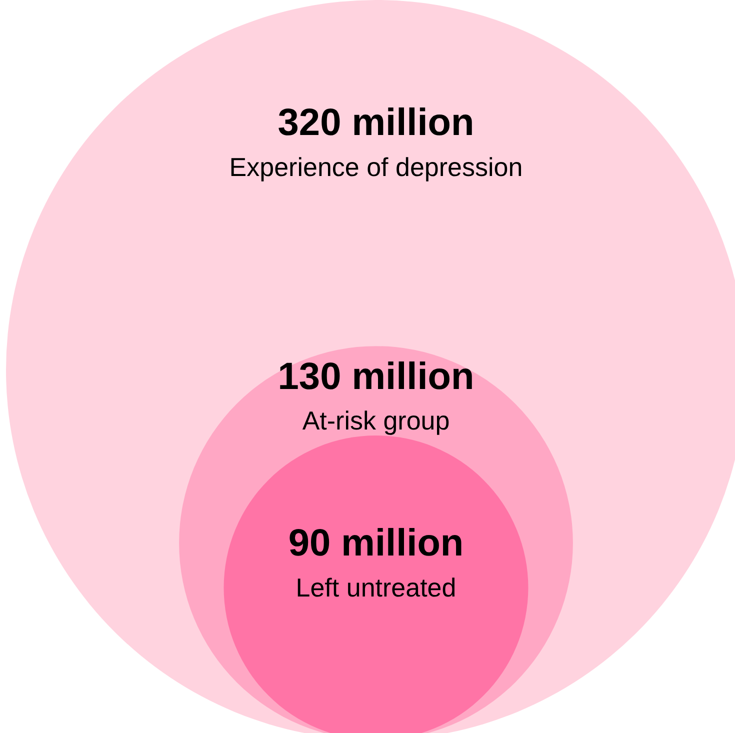  I want to click on category-label: At-risk group, so click(376, 420).